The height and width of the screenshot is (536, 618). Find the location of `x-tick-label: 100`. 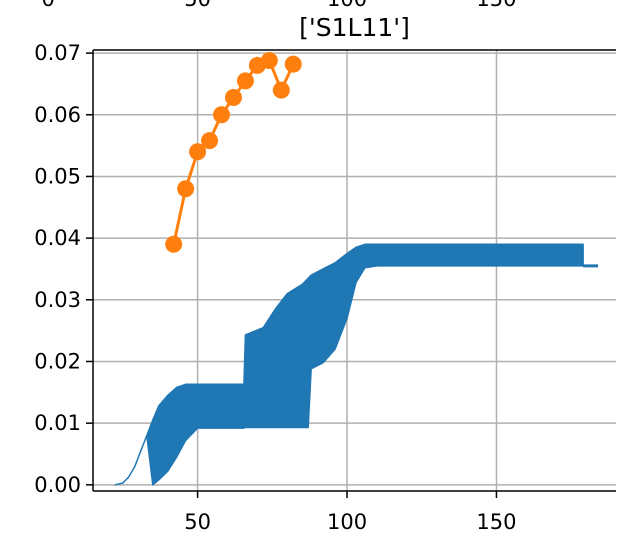

x-tick-label: 100 is located at coordinates (347, 522).